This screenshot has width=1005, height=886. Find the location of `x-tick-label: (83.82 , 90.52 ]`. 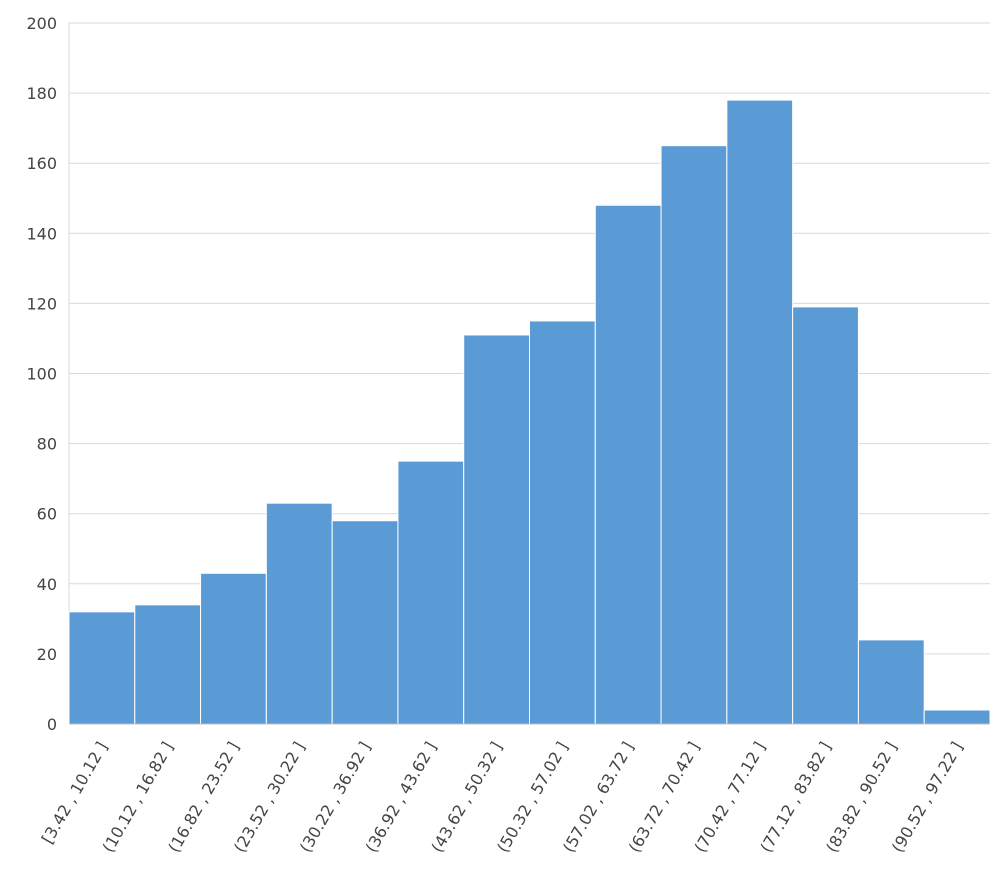

x-tick-label: (83.82 , 90.52 ] is located at coordinates (861, 797).